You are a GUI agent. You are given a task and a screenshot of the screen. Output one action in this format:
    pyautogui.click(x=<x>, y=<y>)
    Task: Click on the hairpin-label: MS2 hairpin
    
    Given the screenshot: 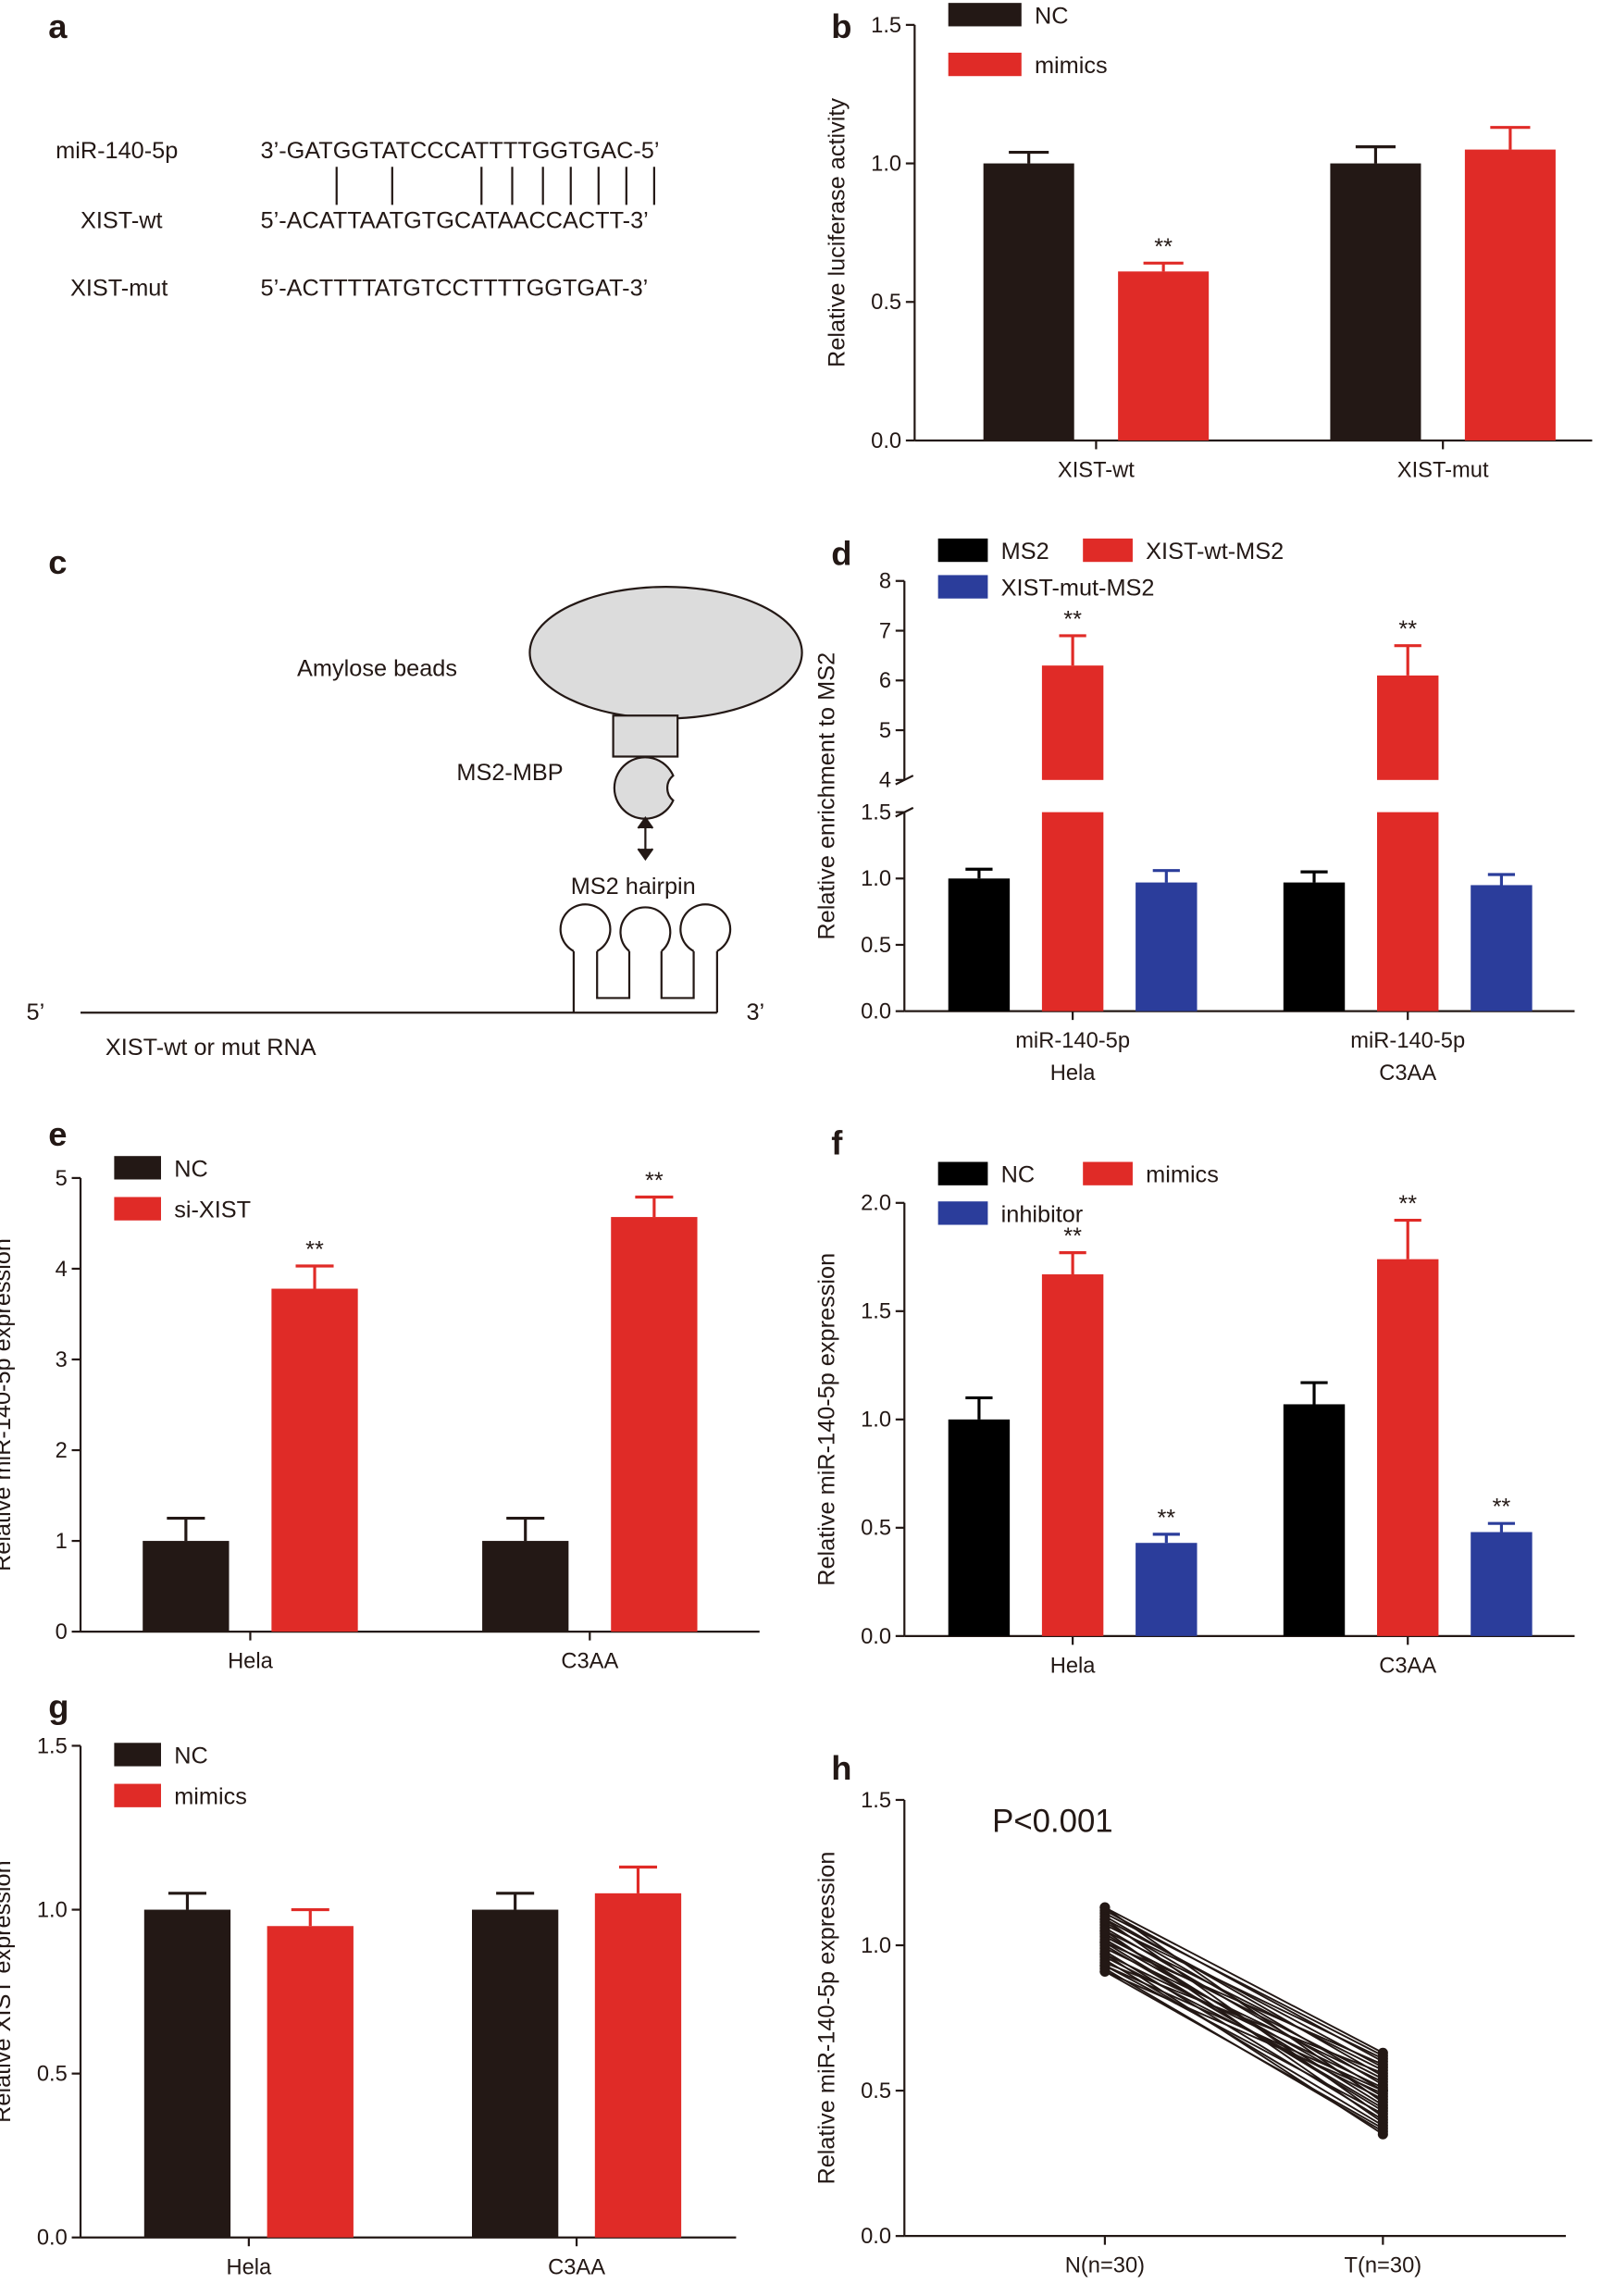 What is the action you would take?
    pyautogui.click(x=633, y=887)
    